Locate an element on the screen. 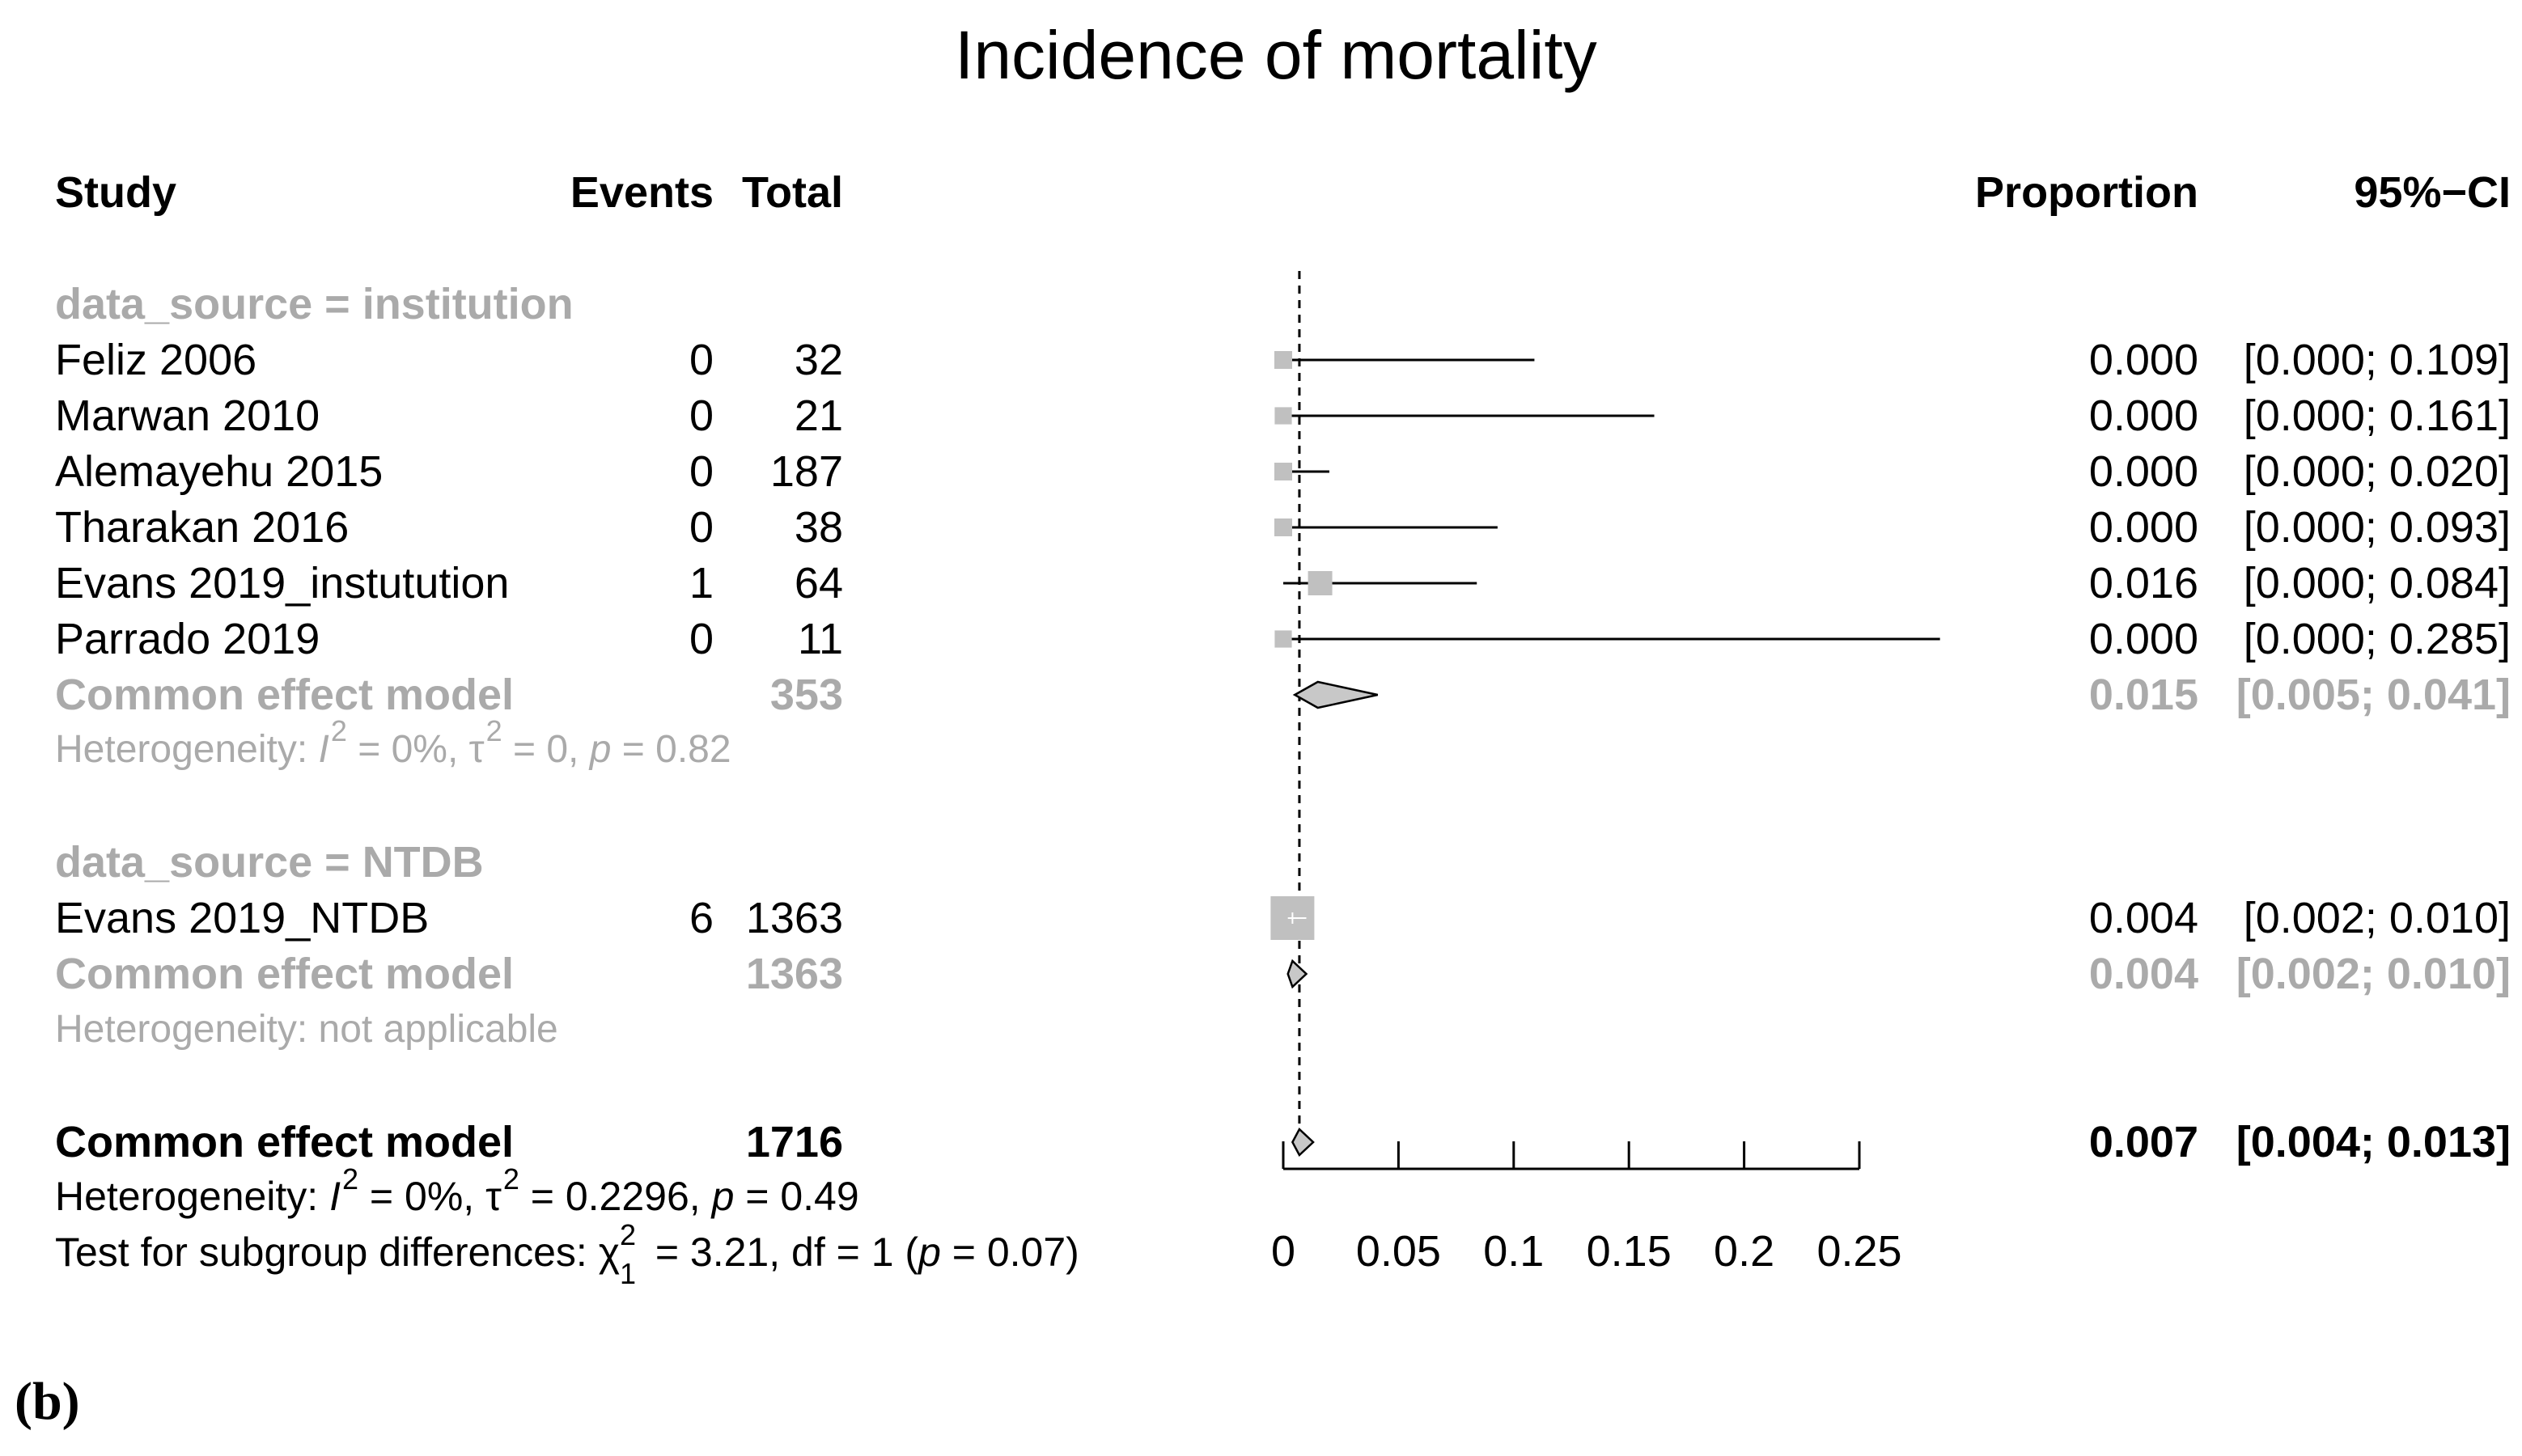  header-ci: 95%−CI is located at coordinates (2432, 192).